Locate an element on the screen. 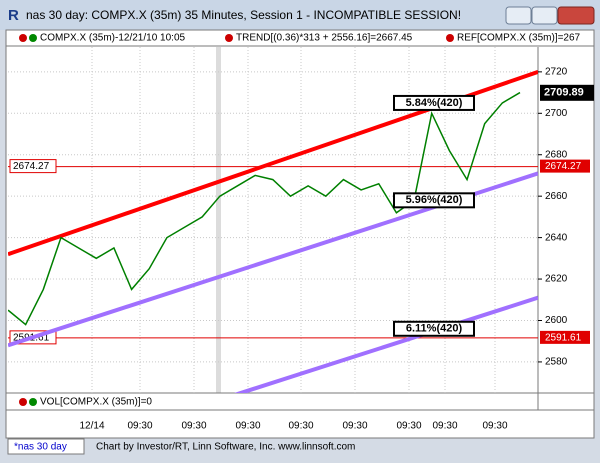  tab-label: *nas 30 day is located at coordinates (40, 447).